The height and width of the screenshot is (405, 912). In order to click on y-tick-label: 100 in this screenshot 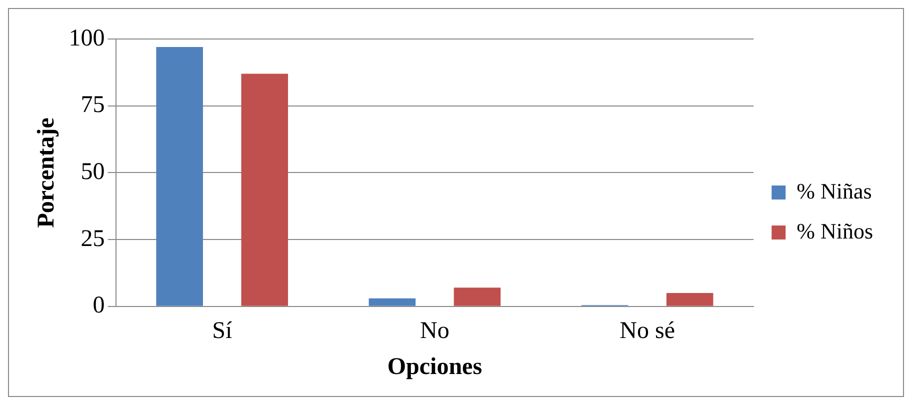, I will do `click(86, 38)`.